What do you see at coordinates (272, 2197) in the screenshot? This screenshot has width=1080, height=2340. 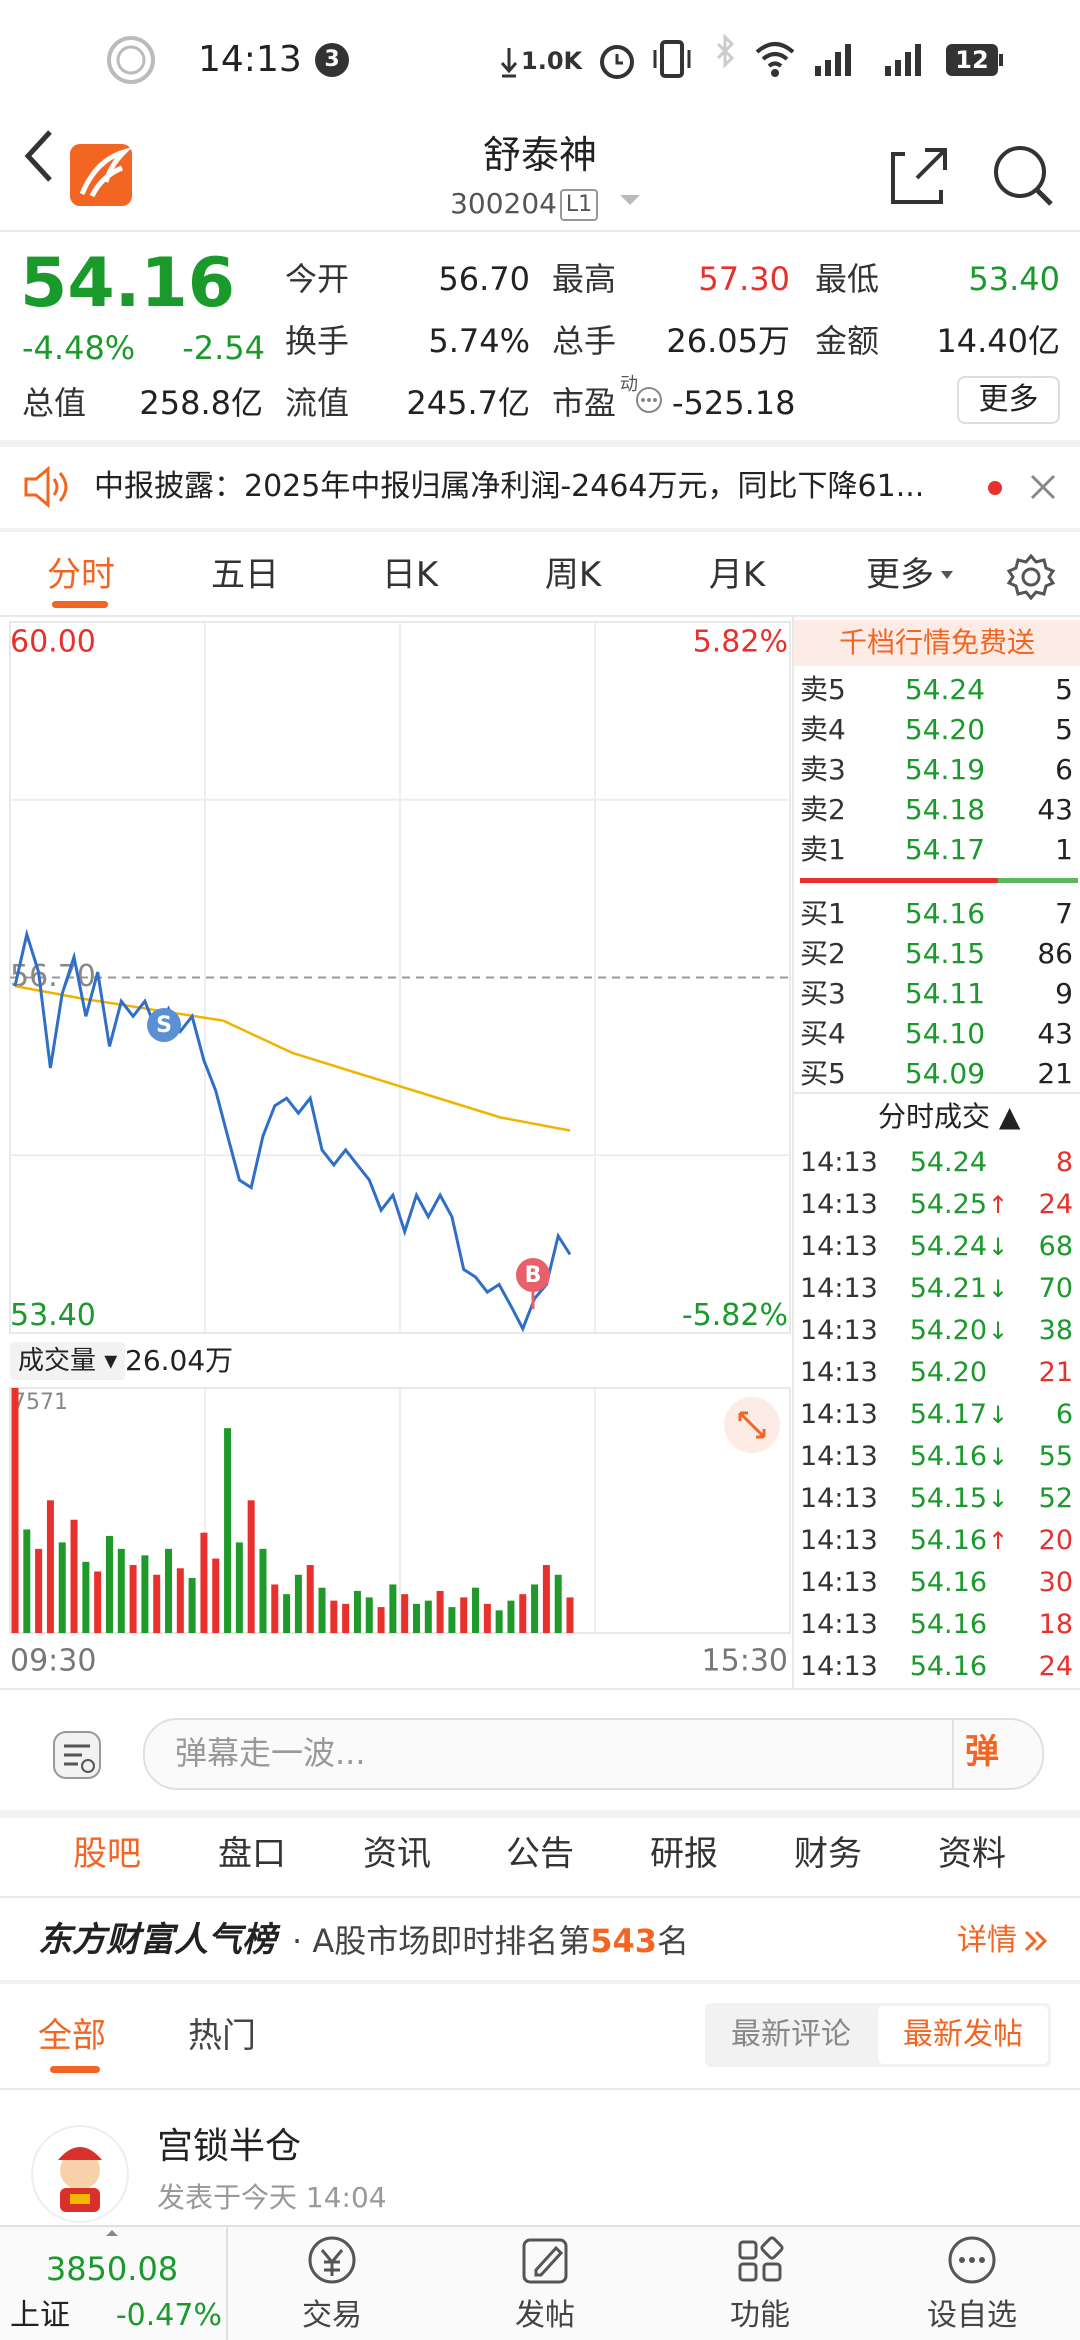 I see `post-meta: 发表于今天 14:04` at bounding box center [272, 2197].